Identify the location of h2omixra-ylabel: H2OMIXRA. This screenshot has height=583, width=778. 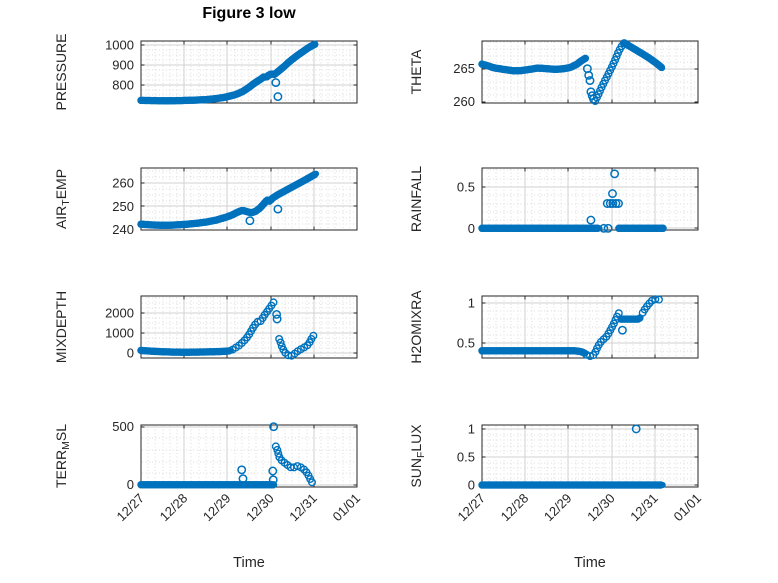
(416, 327).